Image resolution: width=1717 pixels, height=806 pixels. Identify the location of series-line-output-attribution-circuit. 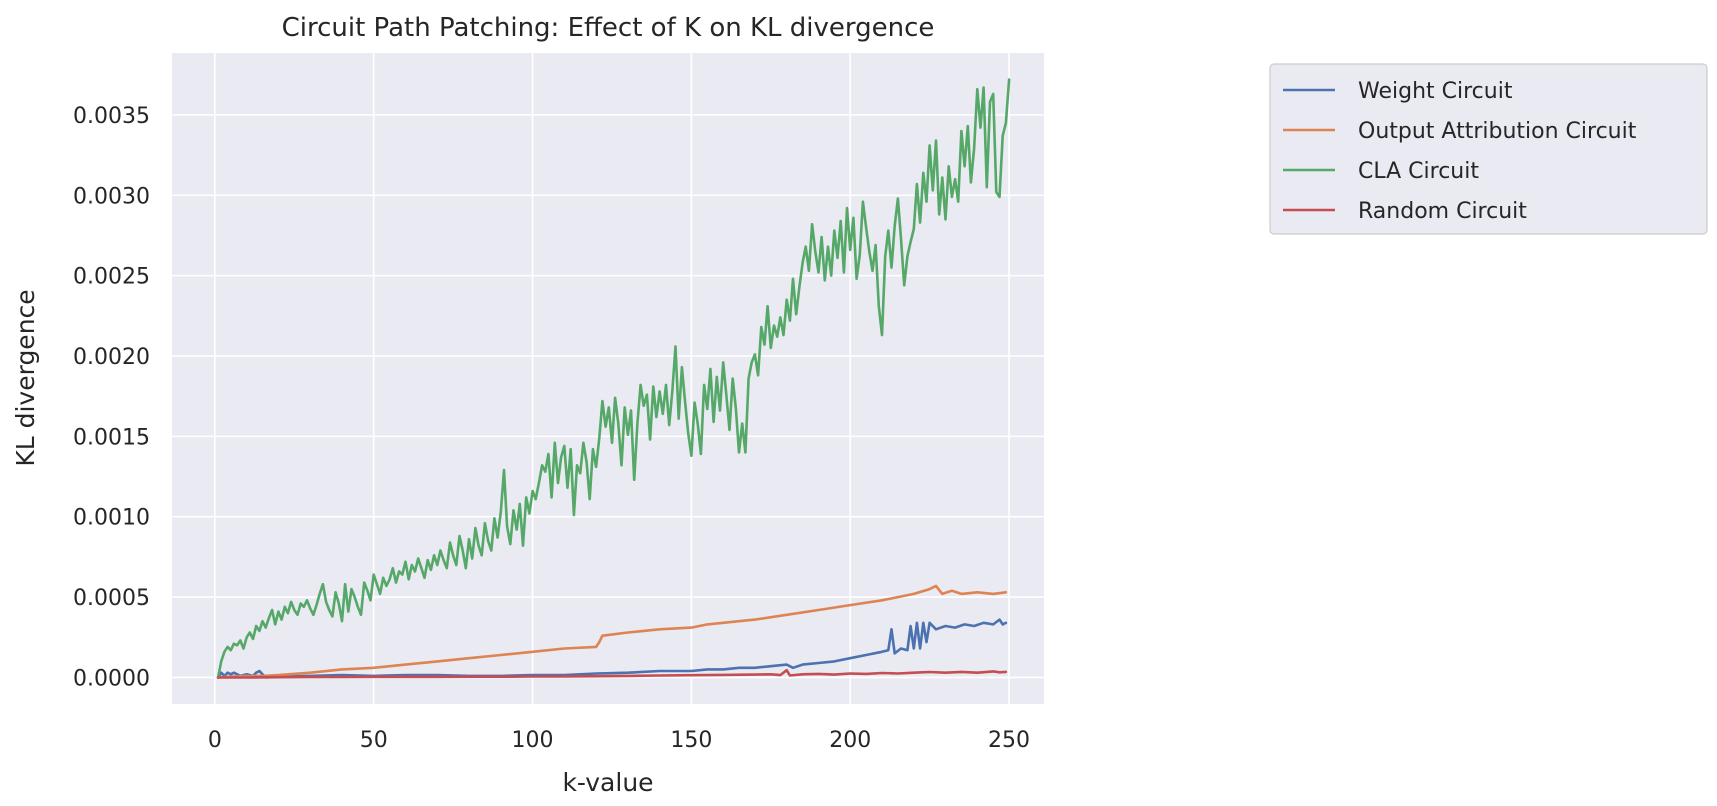
(612, 631).